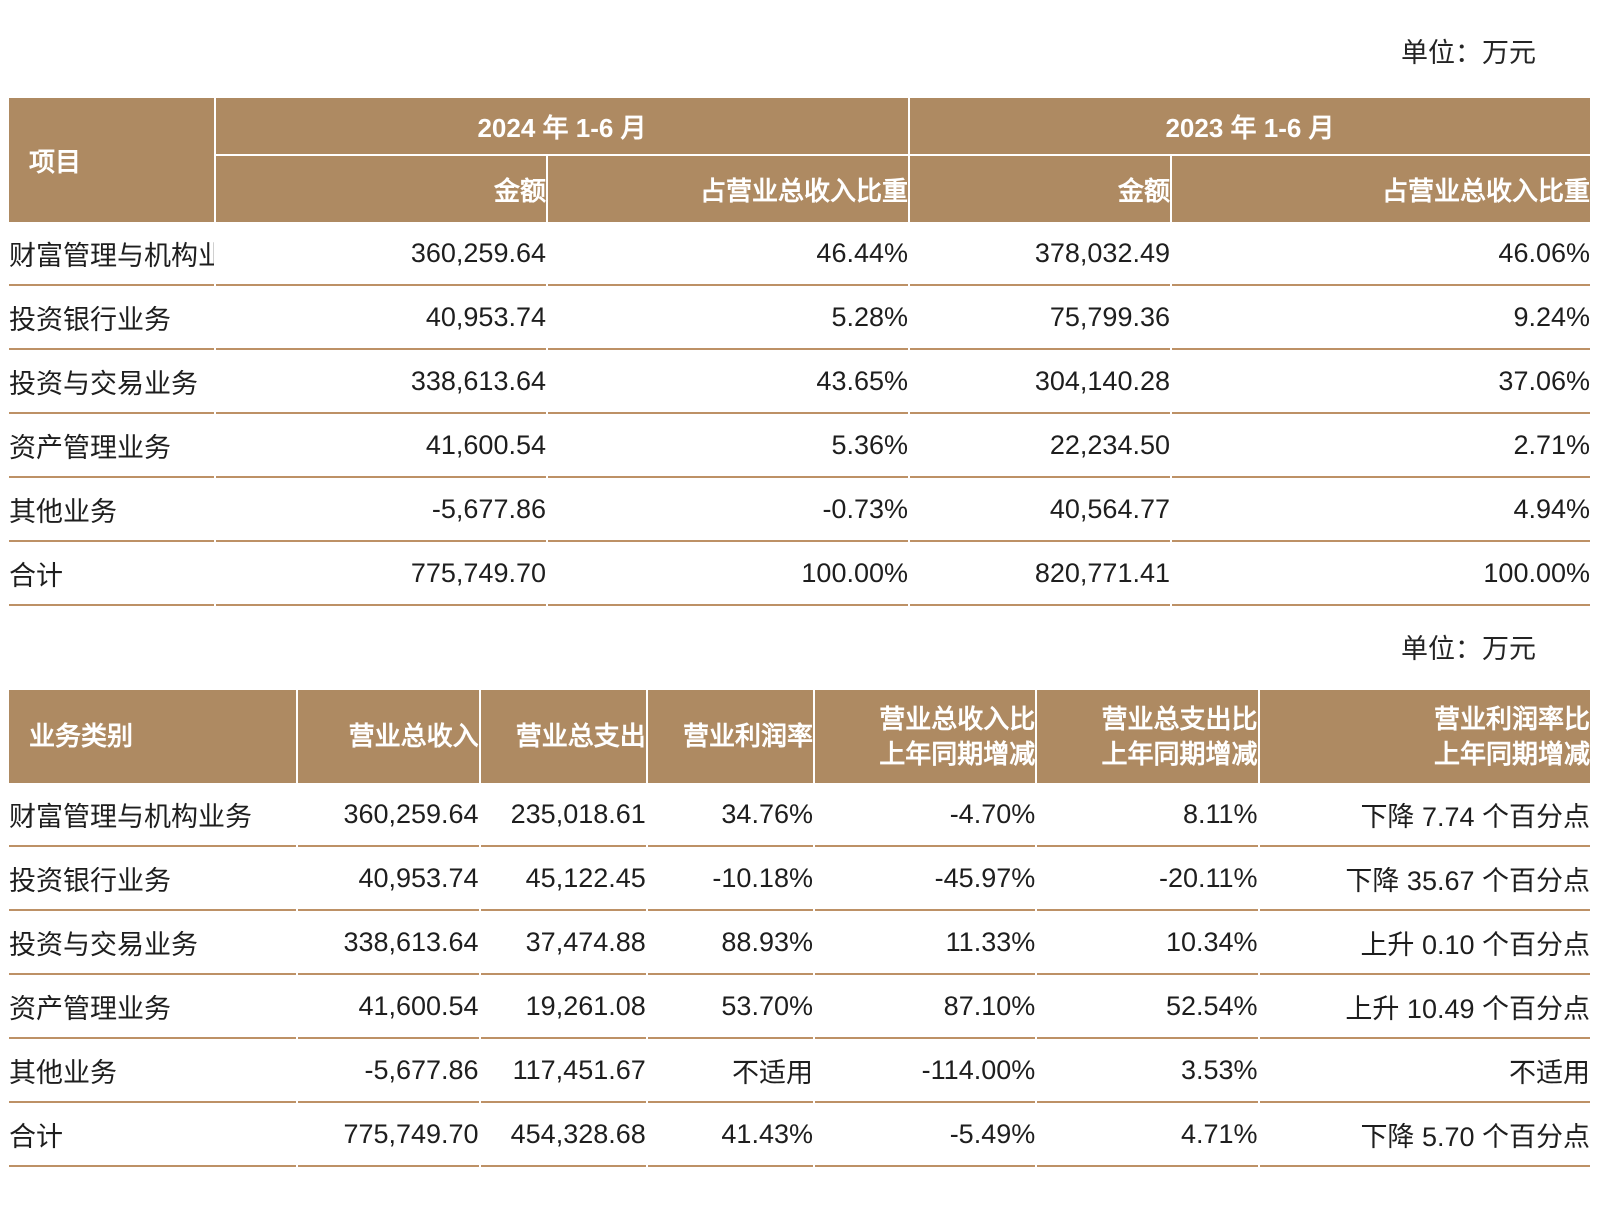  I want to click on header-row-subcolumns: 金额 占营业总收入比重 金额 占营业总收入比重, so click(799, 189).